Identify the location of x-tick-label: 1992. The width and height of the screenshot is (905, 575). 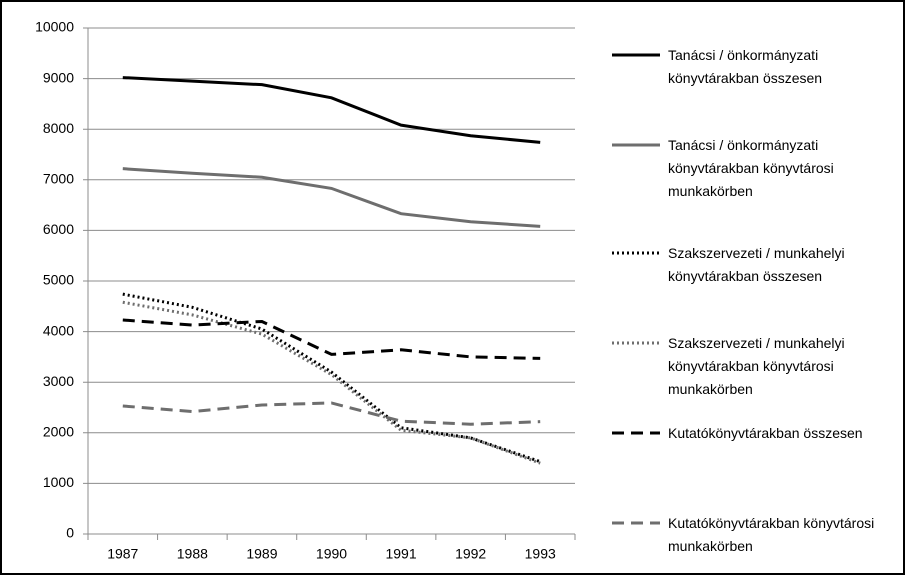
(470, 554).